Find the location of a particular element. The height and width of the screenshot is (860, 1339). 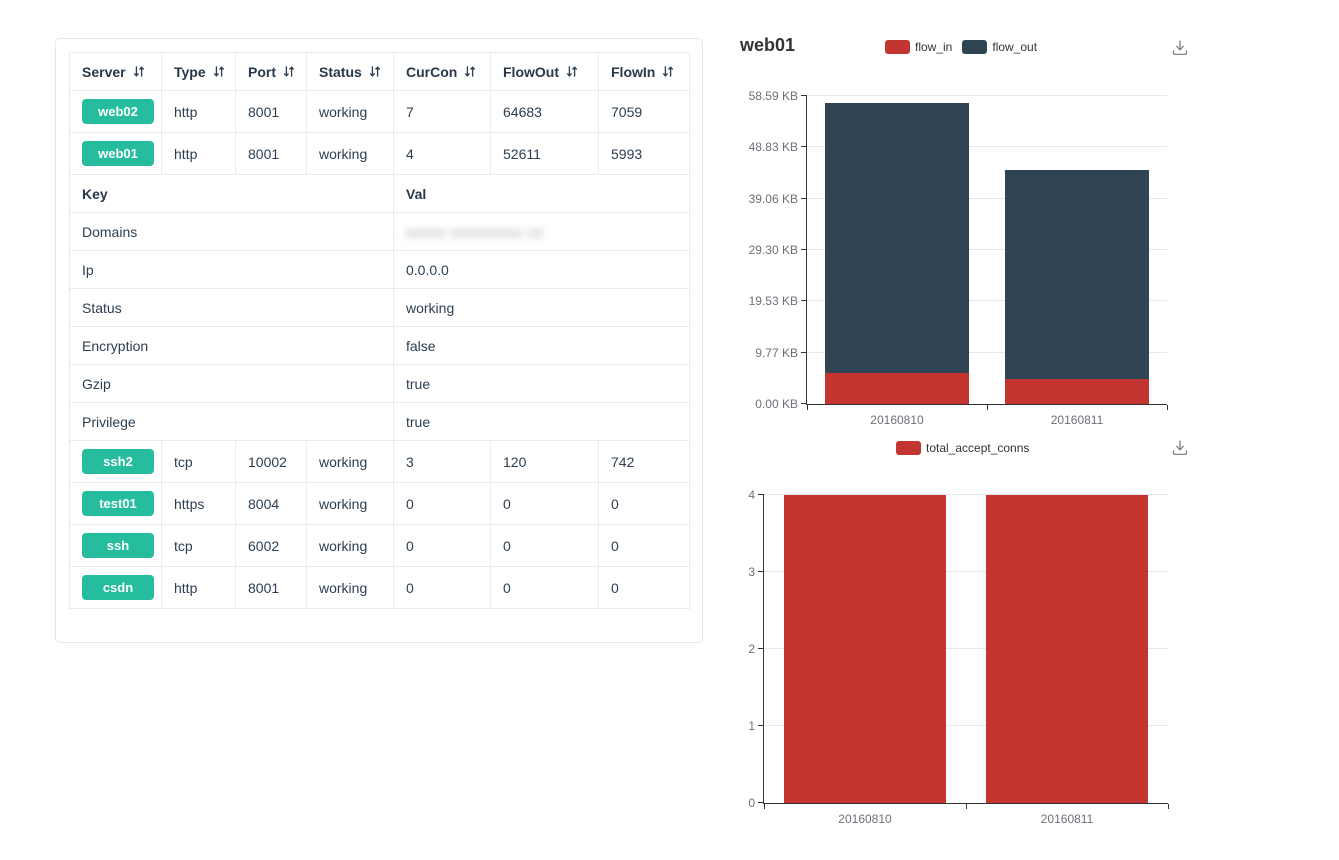

table-row: ssh tcp 6002 working 0 0 0 is located at coordinates (379, 545).